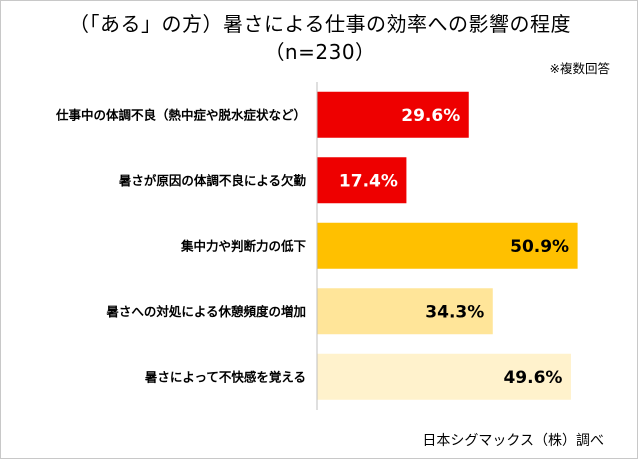 The width and height of the screenshot is (640, 461). I want to click on value-label-1: 29.6%, so click(430, 116).